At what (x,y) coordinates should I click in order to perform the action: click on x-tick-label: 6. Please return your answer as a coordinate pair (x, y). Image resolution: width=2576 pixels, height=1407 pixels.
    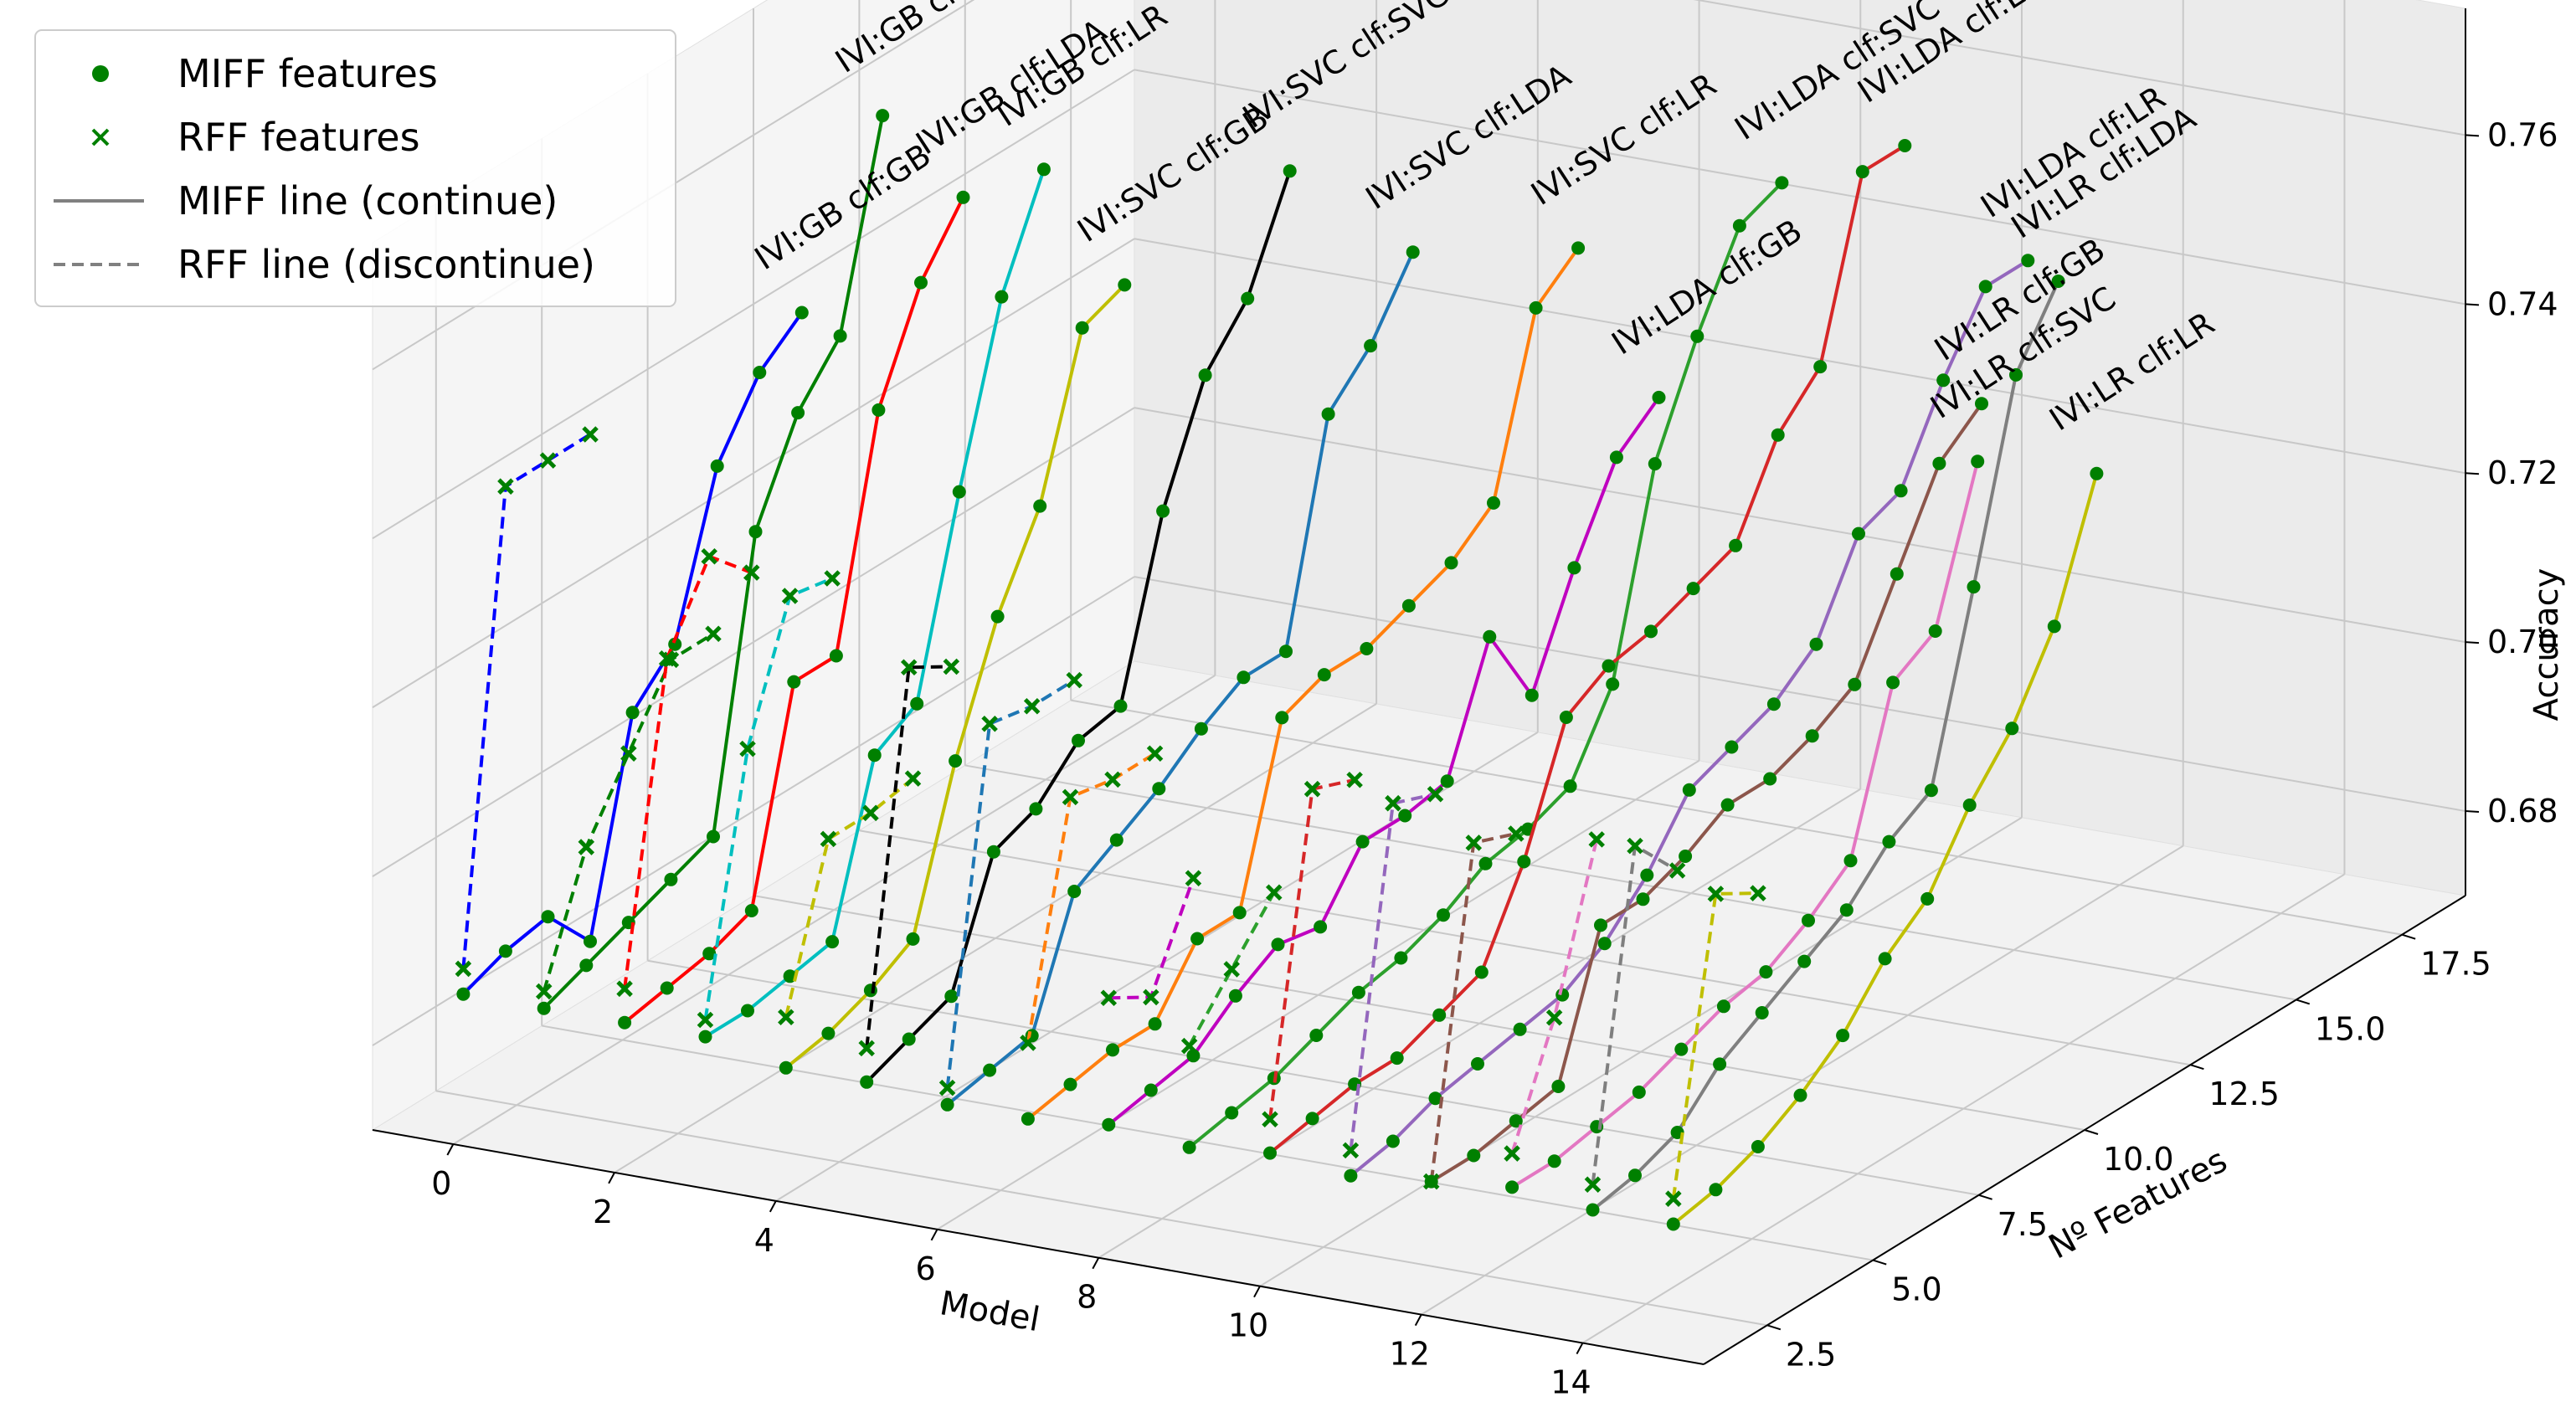
    Looking at the image, I should click on (925, 1268).